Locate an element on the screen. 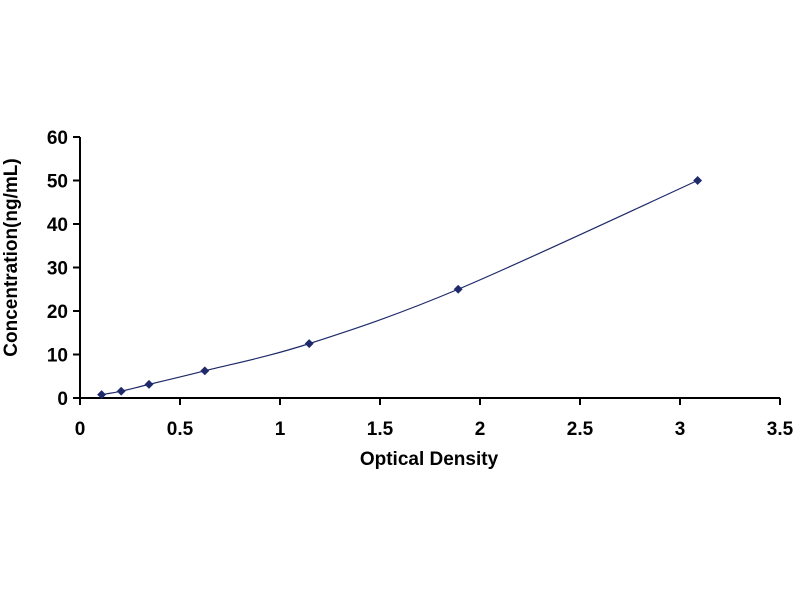 The image size is (800, 600). x-tick-label: 3 is located at coordinates (680, 429).